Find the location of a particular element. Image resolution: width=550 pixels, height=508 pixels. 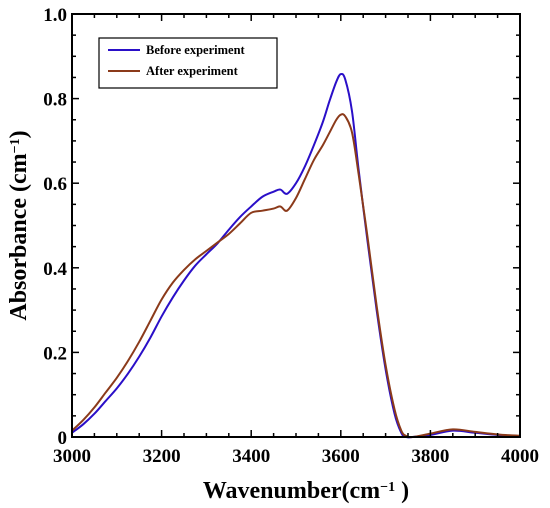

x-tick-label: 4000 is located at coordinates (520, 456).